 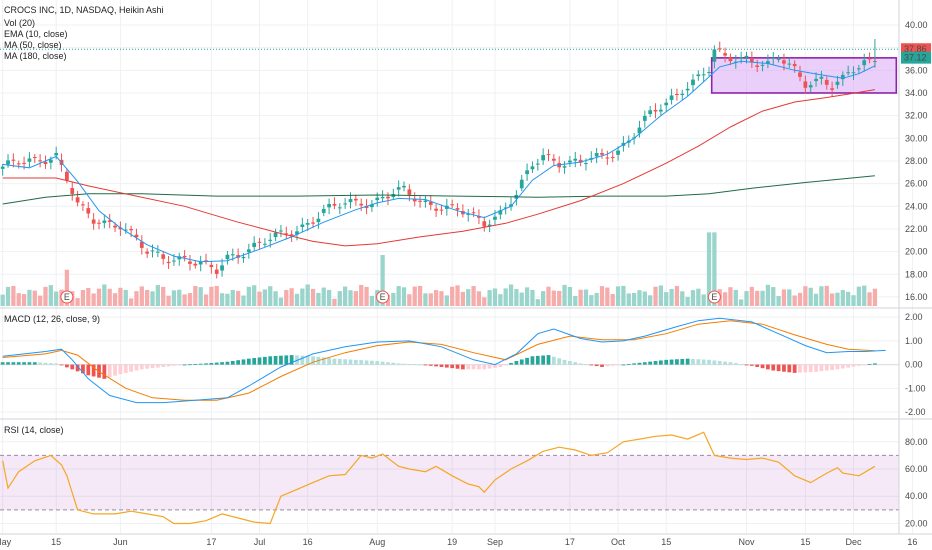 What do you see at coordinates (916, 496) in the screenshot?
I see `rsi-tick-label: 40.00` at bounding box center [916, 496].